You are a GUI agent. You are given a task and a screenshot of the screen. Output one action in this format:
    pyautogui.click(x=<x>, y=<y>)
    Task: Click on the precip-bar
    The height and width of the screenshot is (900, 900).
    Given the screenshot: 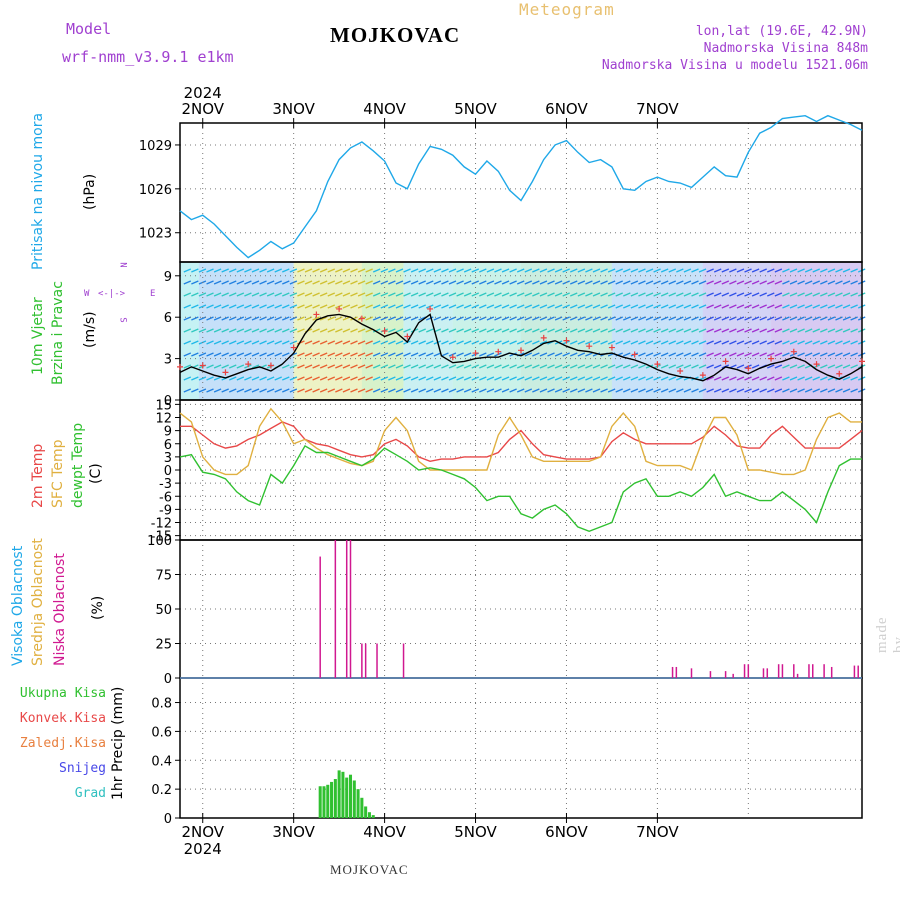 What is the action you would take?
    pyautogui.click(x=350, y=796)
    